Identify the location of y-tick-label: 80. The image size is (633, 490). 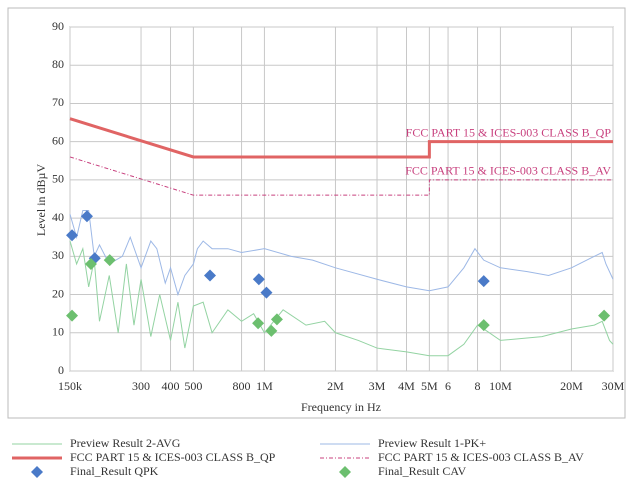
(58, 64).